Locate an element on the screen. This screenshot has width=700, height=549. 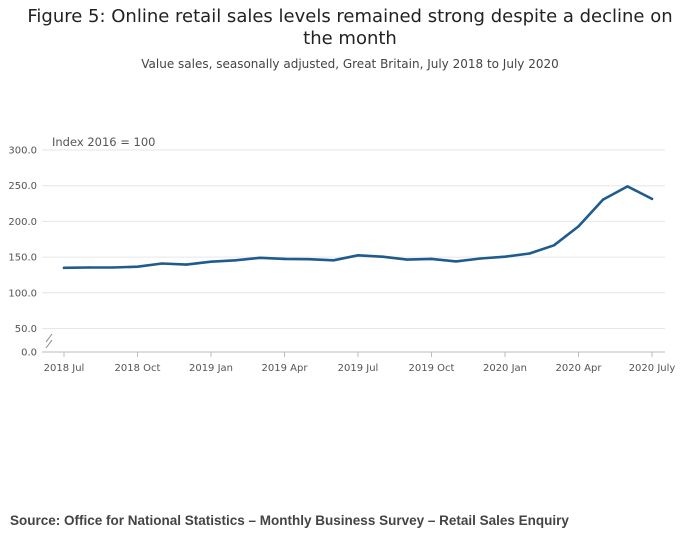
y-tick-label: 0.0 is located at coordinates (29, 353).